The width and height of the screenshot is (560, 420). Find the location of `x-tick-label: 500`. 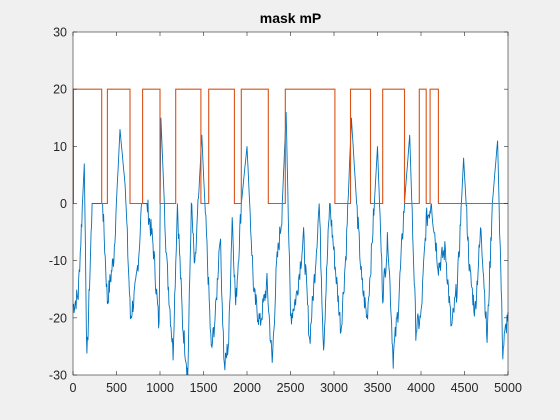

x-tick-label: 500 is located at coordinates (116, 388).